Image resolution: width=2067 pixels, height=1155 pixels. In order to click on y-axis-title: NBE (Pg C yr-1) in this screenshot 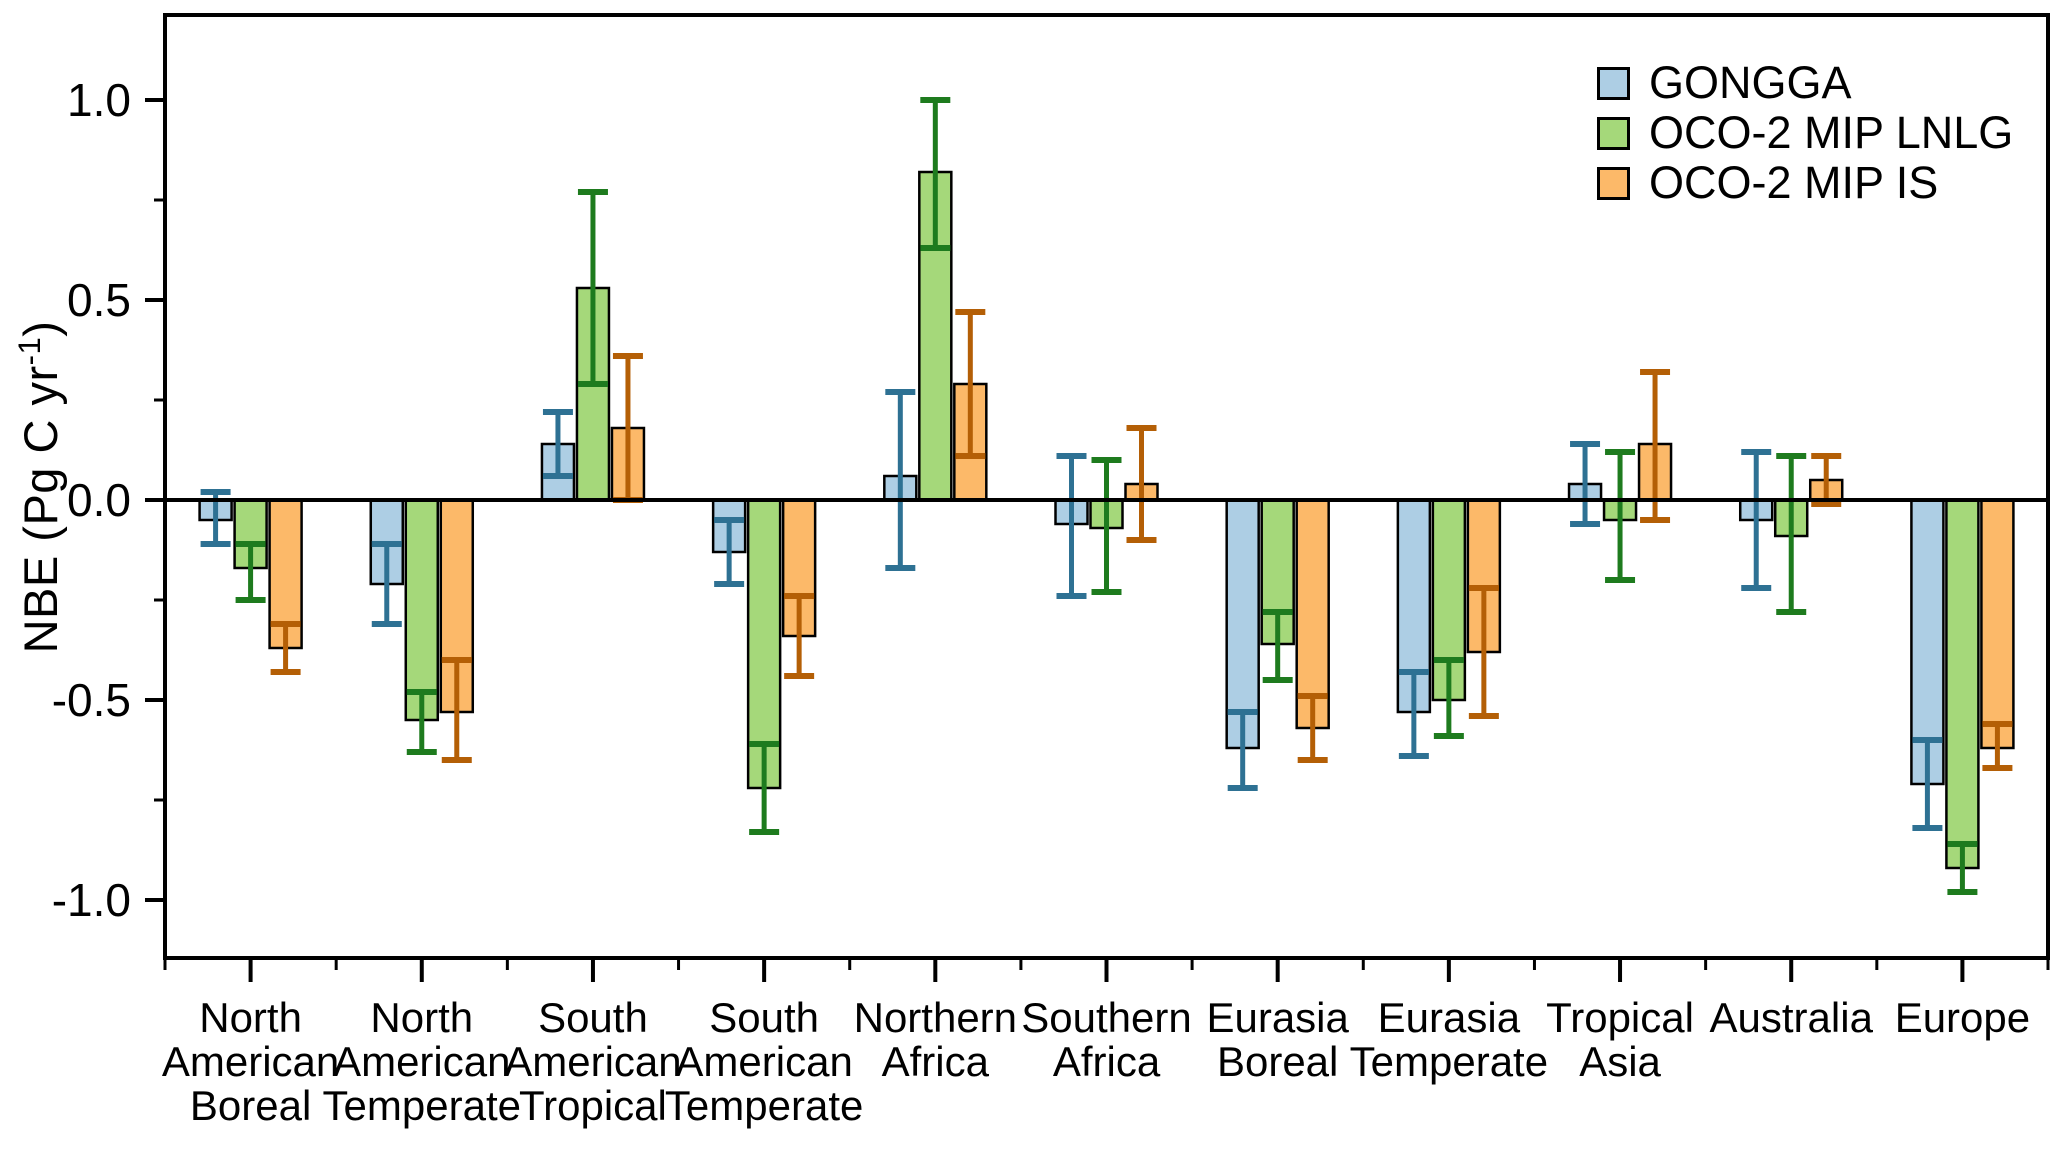, I will do `click(40, 487)`.